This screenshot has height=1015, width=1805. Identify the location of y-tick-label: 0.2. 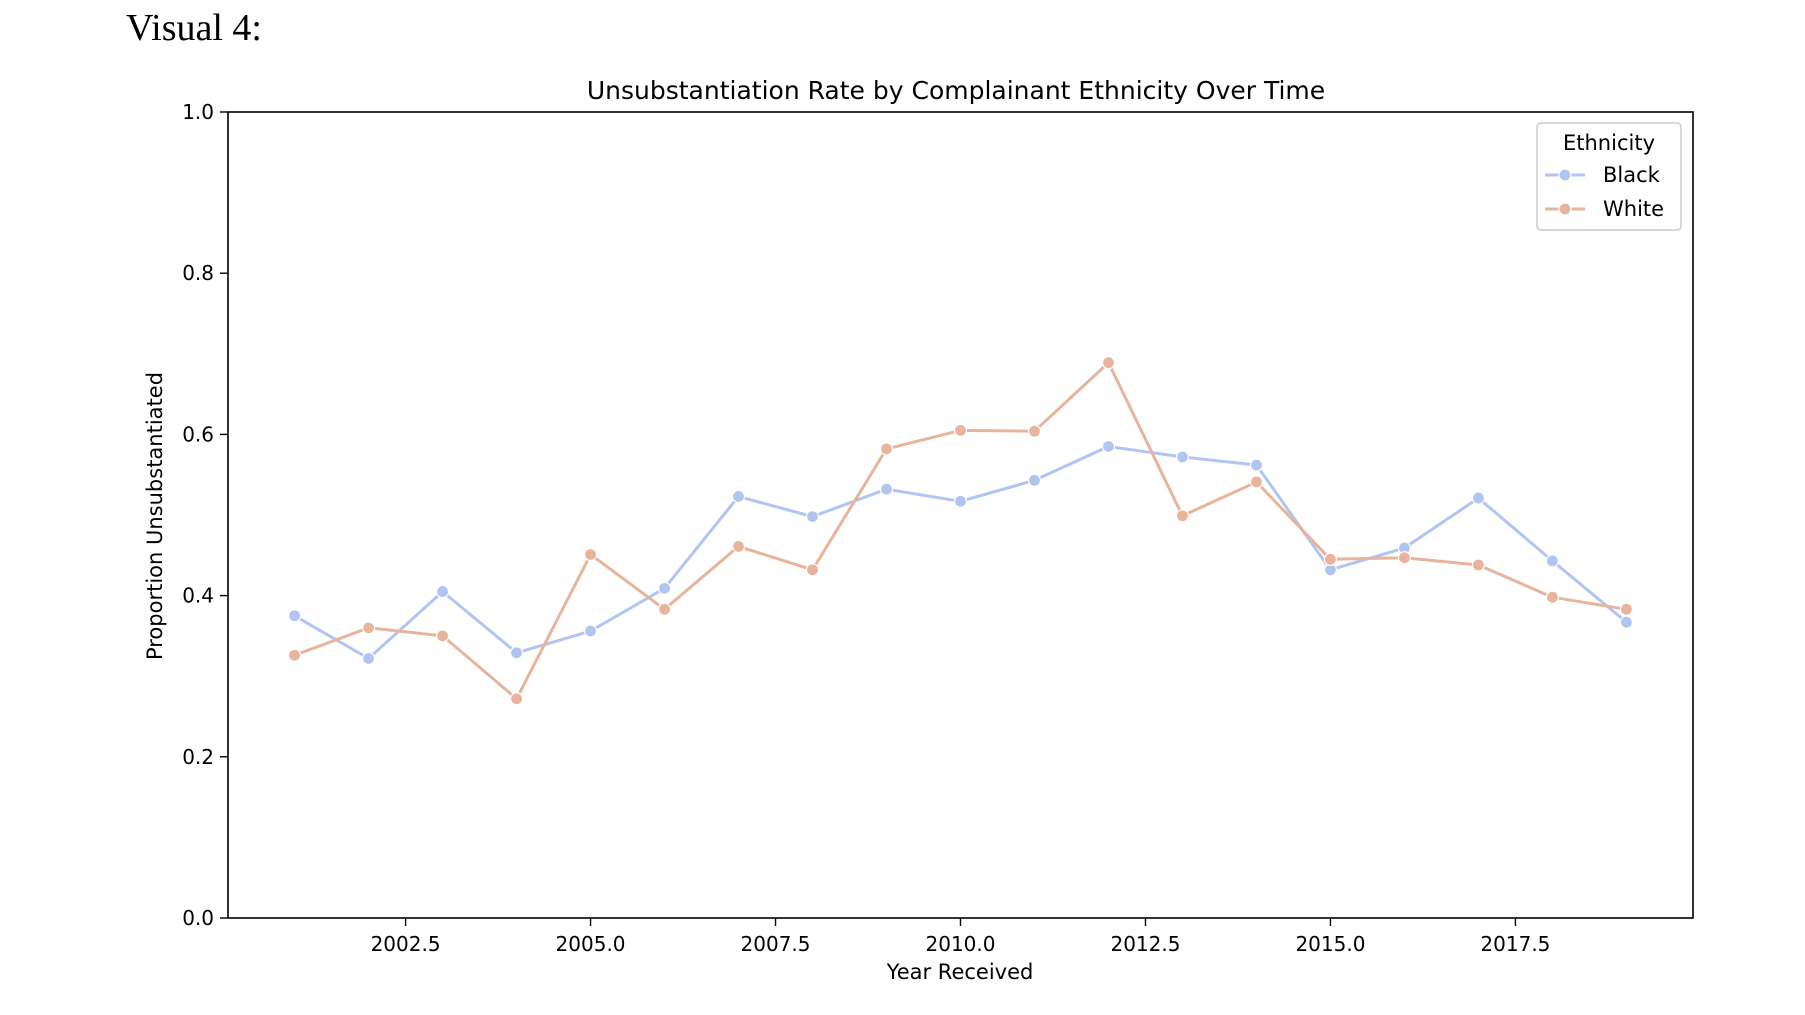
(198, 757).